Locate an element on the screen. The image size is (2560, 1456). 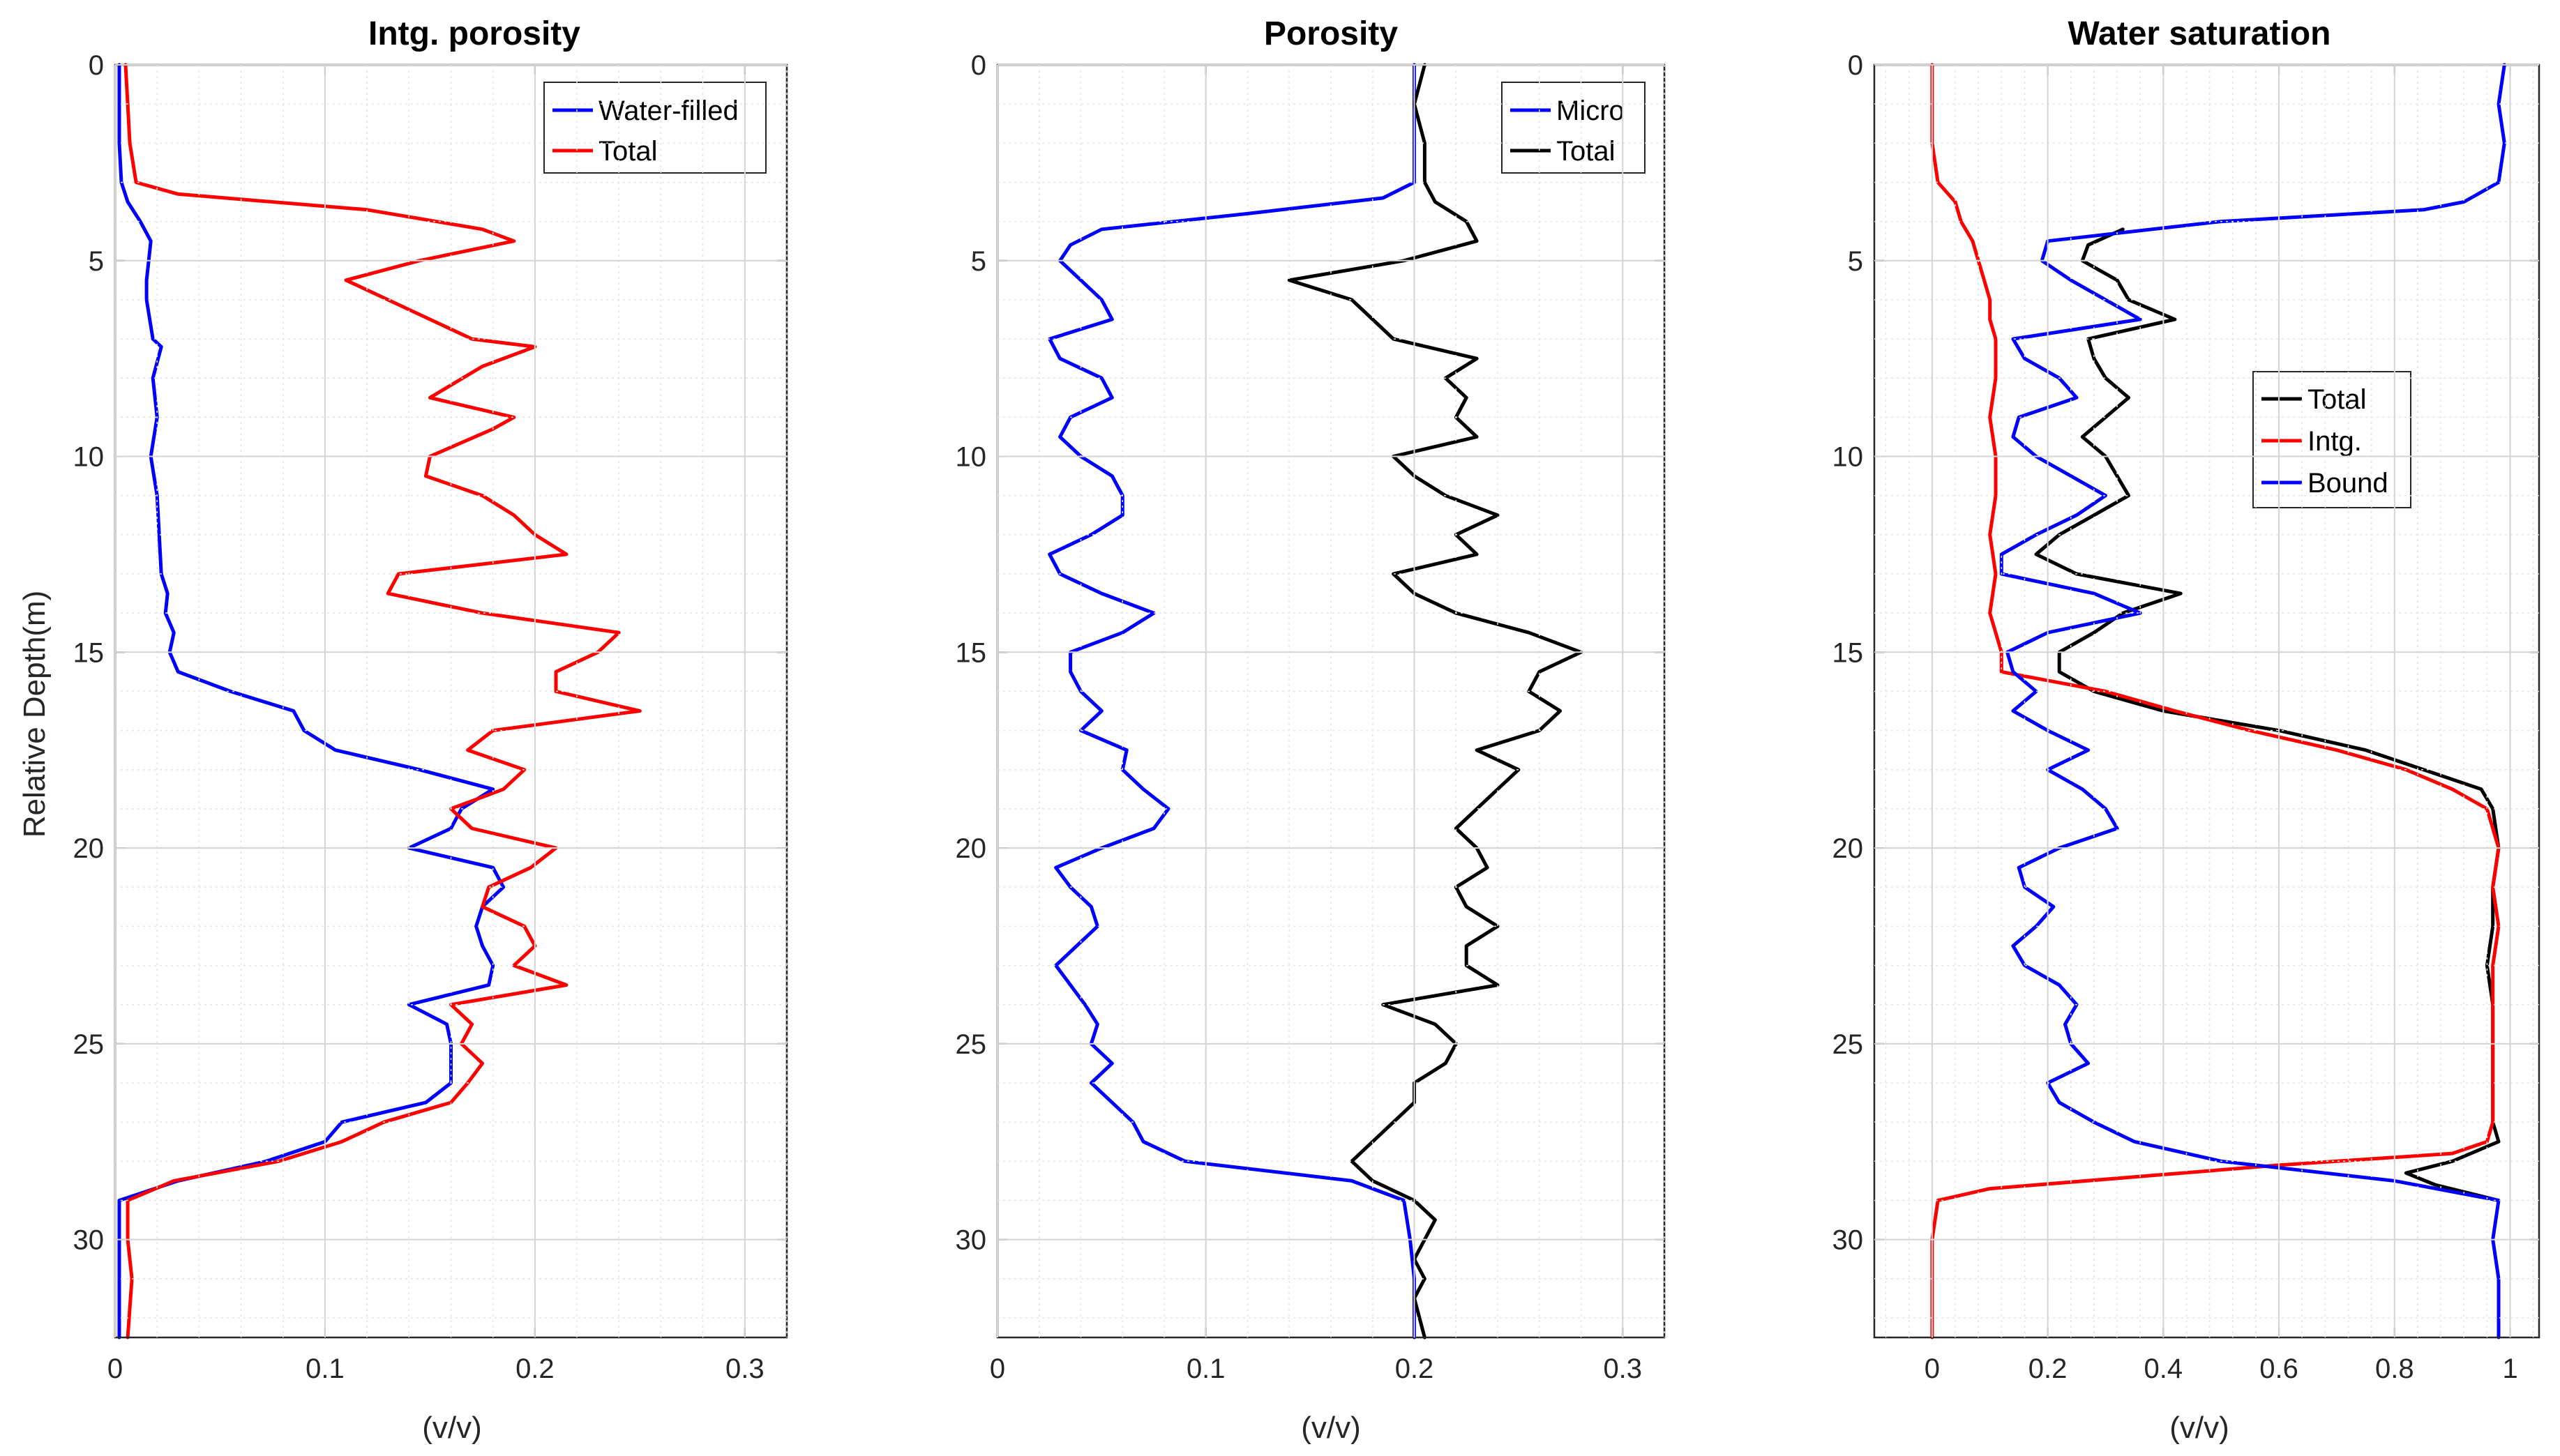
legend-label-water-filled: Water-filled is located at coordinates (668, 111).